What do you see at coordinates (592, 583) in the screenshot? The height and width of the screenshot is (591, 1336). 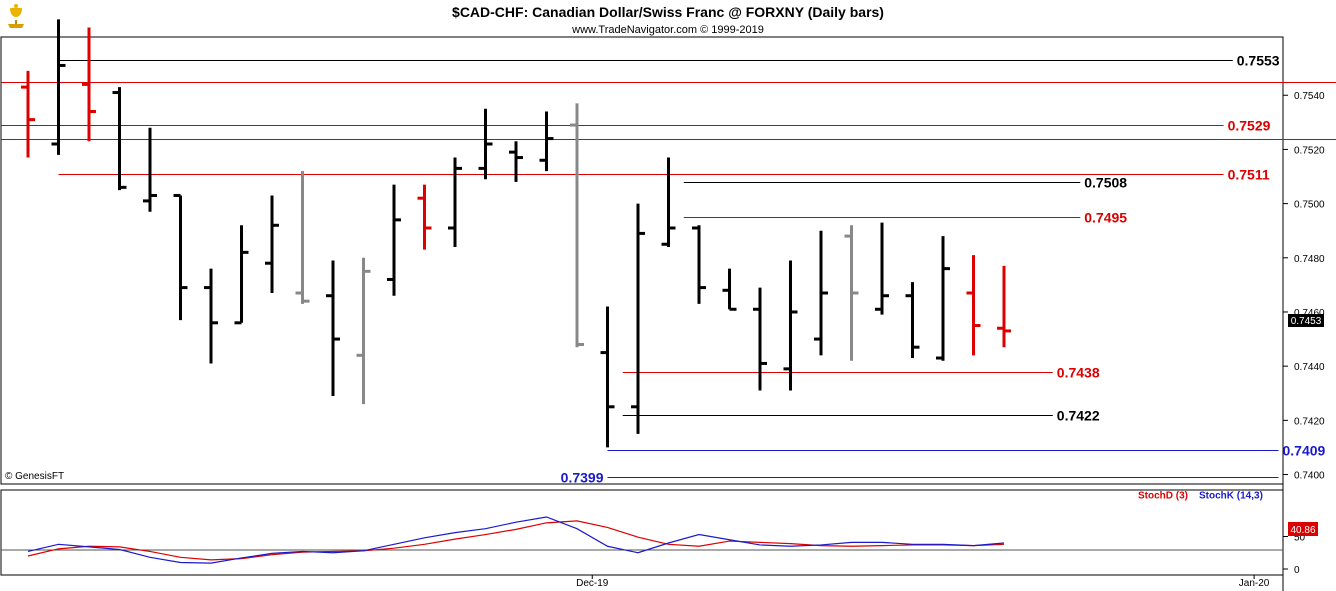 I see `x-tick-label: Dec-19` at bounding box center [592, 583].